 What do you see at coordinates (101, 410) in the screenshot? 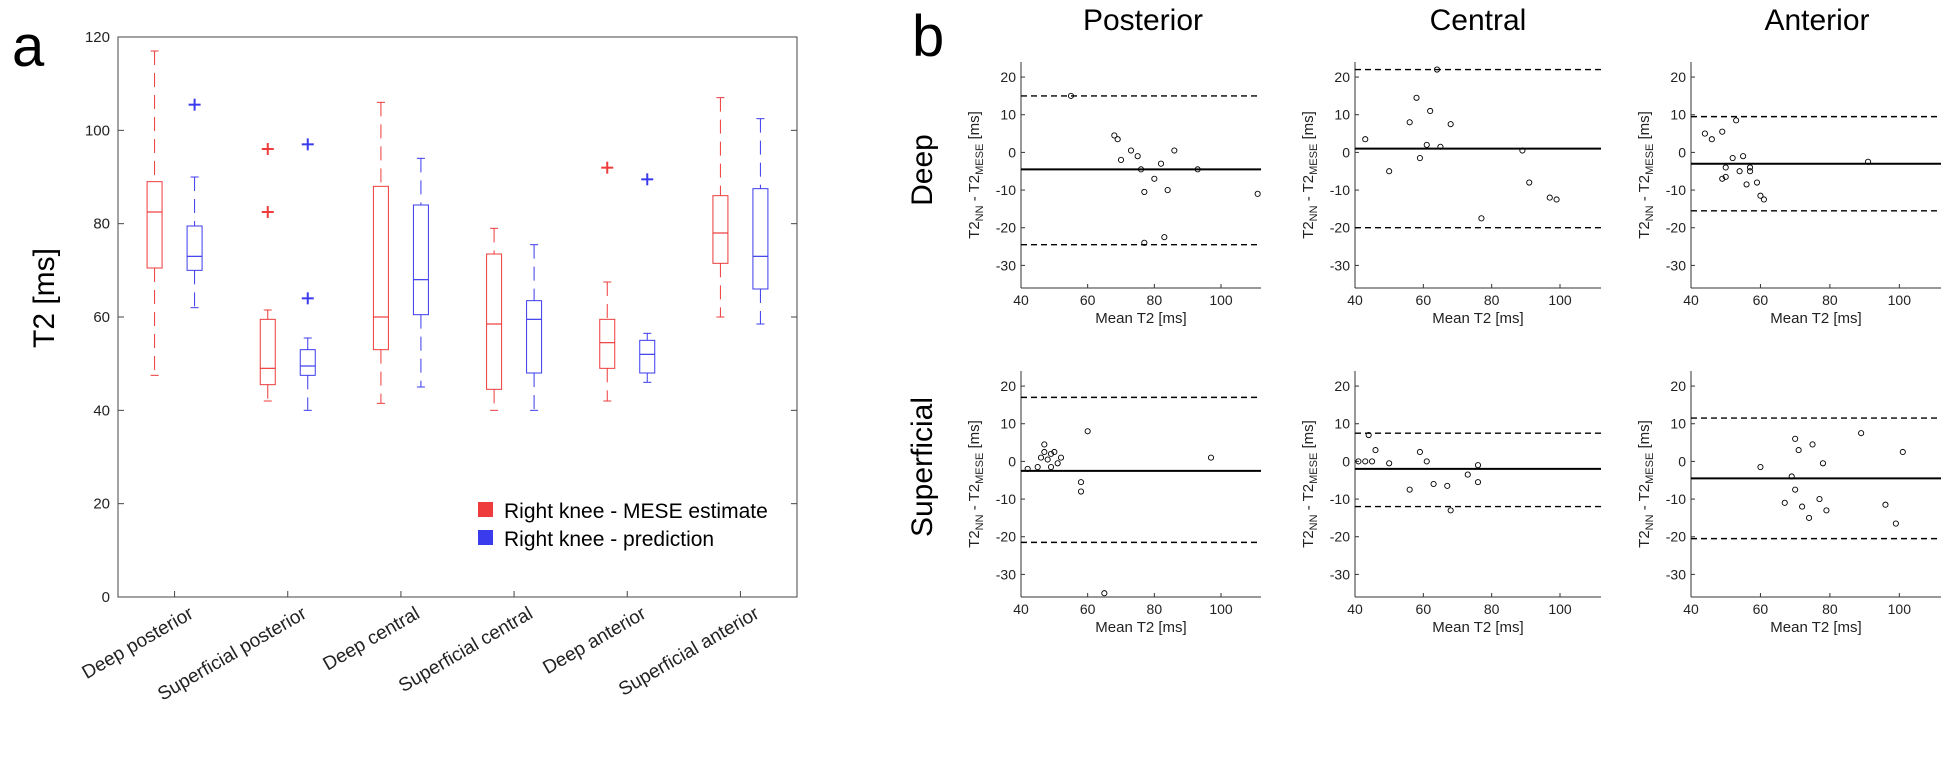
I see `y-tick-label: 40` at bounding box center [101, 410].